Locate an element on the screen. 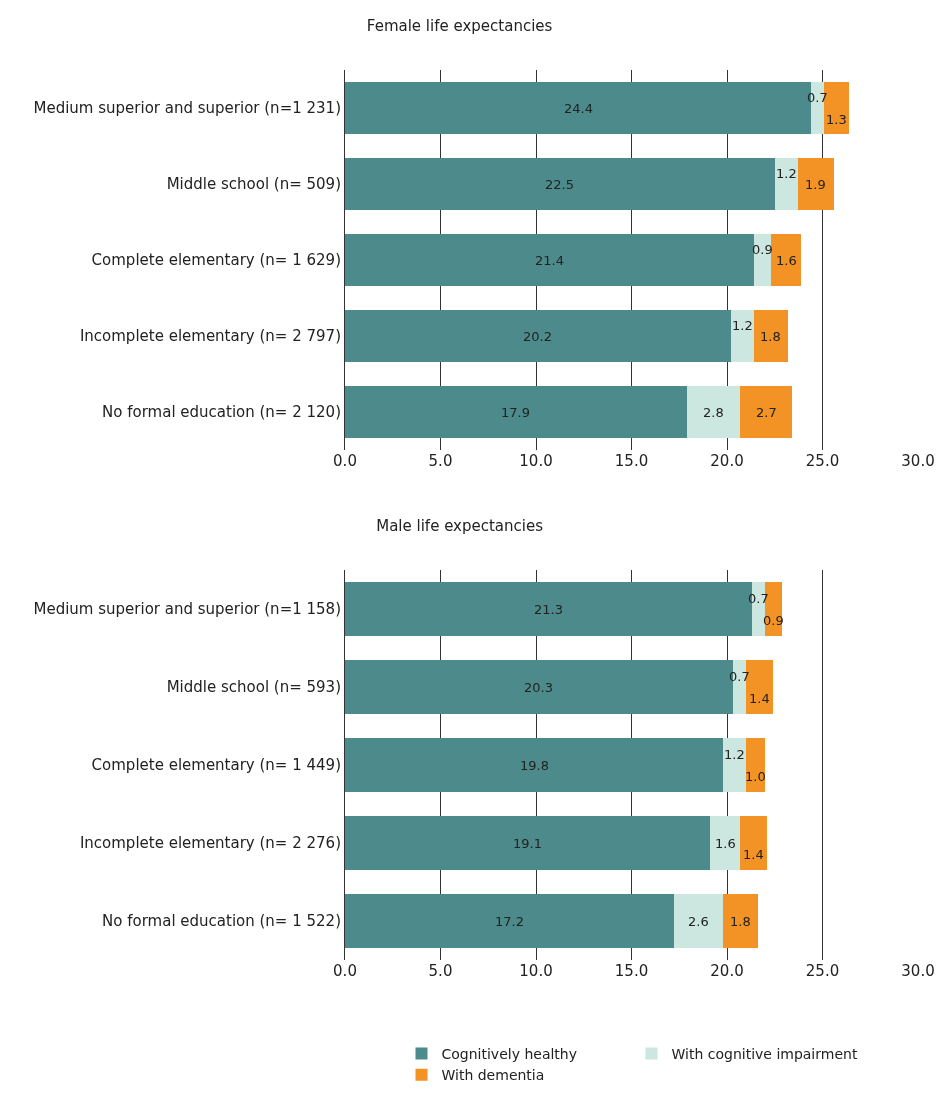 This screenshot has width=938, height=1116. chart-title: Female life expectancies is located at coordinates (459, 25).